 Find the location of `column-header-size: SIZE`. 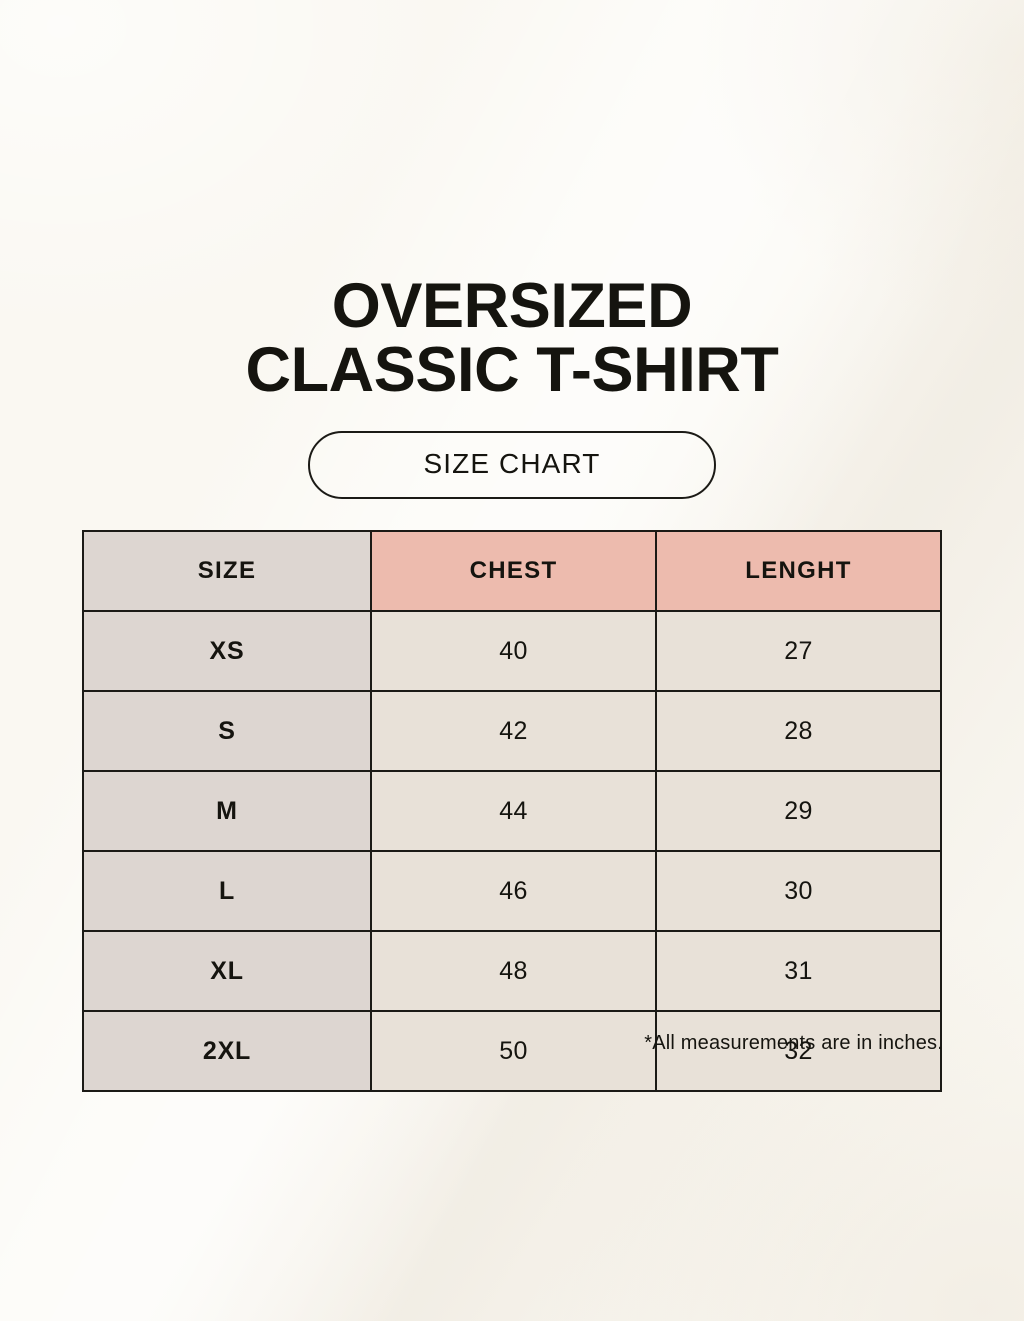

column-header-size: SIZE is located at coordinates (227, 571).